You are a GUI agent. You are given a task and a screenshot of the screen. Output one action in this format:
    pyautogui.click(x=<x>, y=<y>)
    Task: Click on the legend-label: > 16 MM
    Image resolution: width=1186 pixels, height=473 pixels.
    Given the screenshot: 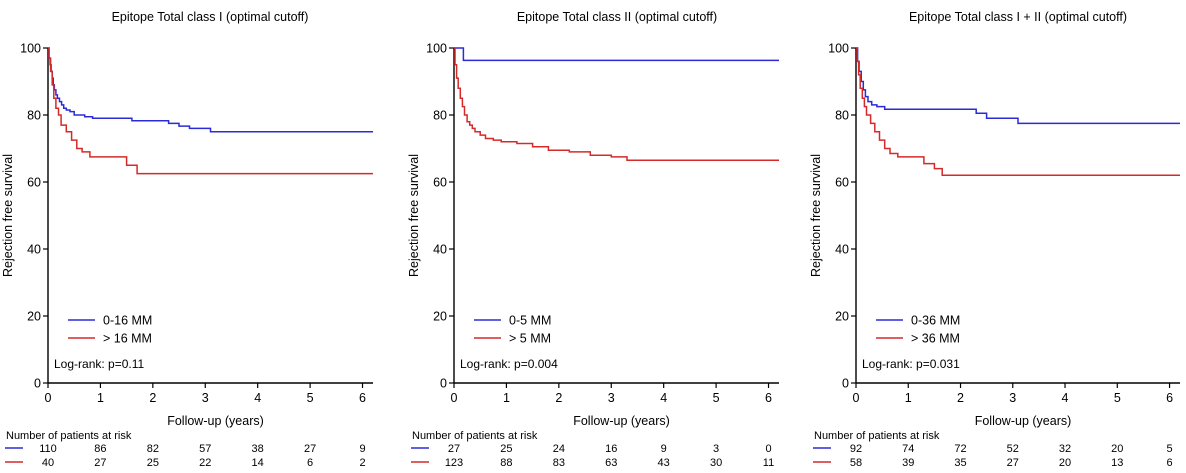 What is the action you would take?
    pyautogui.click(x=127, y=339)
    